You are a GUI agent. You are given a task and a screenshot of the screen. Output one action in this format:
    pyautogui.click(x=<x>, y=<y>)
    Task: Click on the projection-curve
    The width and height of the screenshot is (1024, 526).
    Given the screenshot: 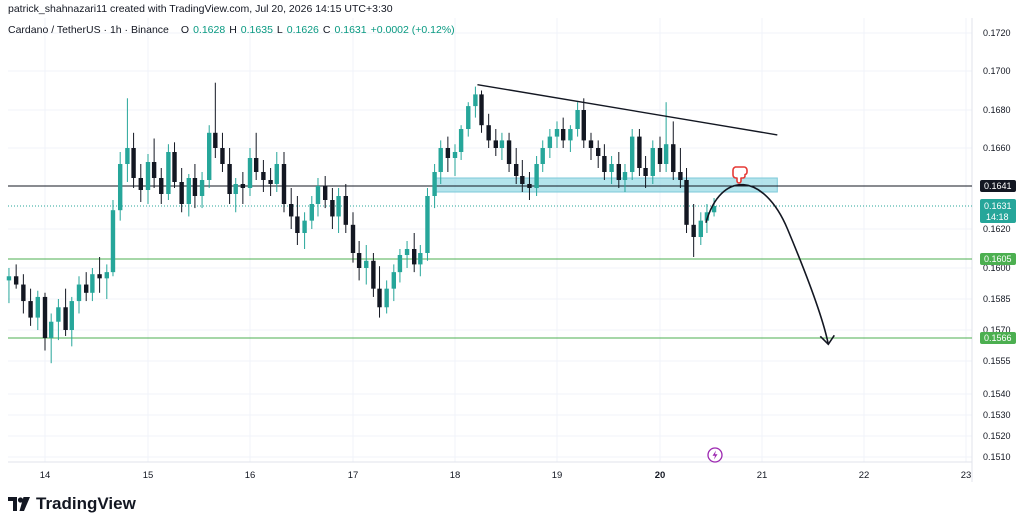 What is the action you would take?
    pyautogui.click(x=767, y=264)
    